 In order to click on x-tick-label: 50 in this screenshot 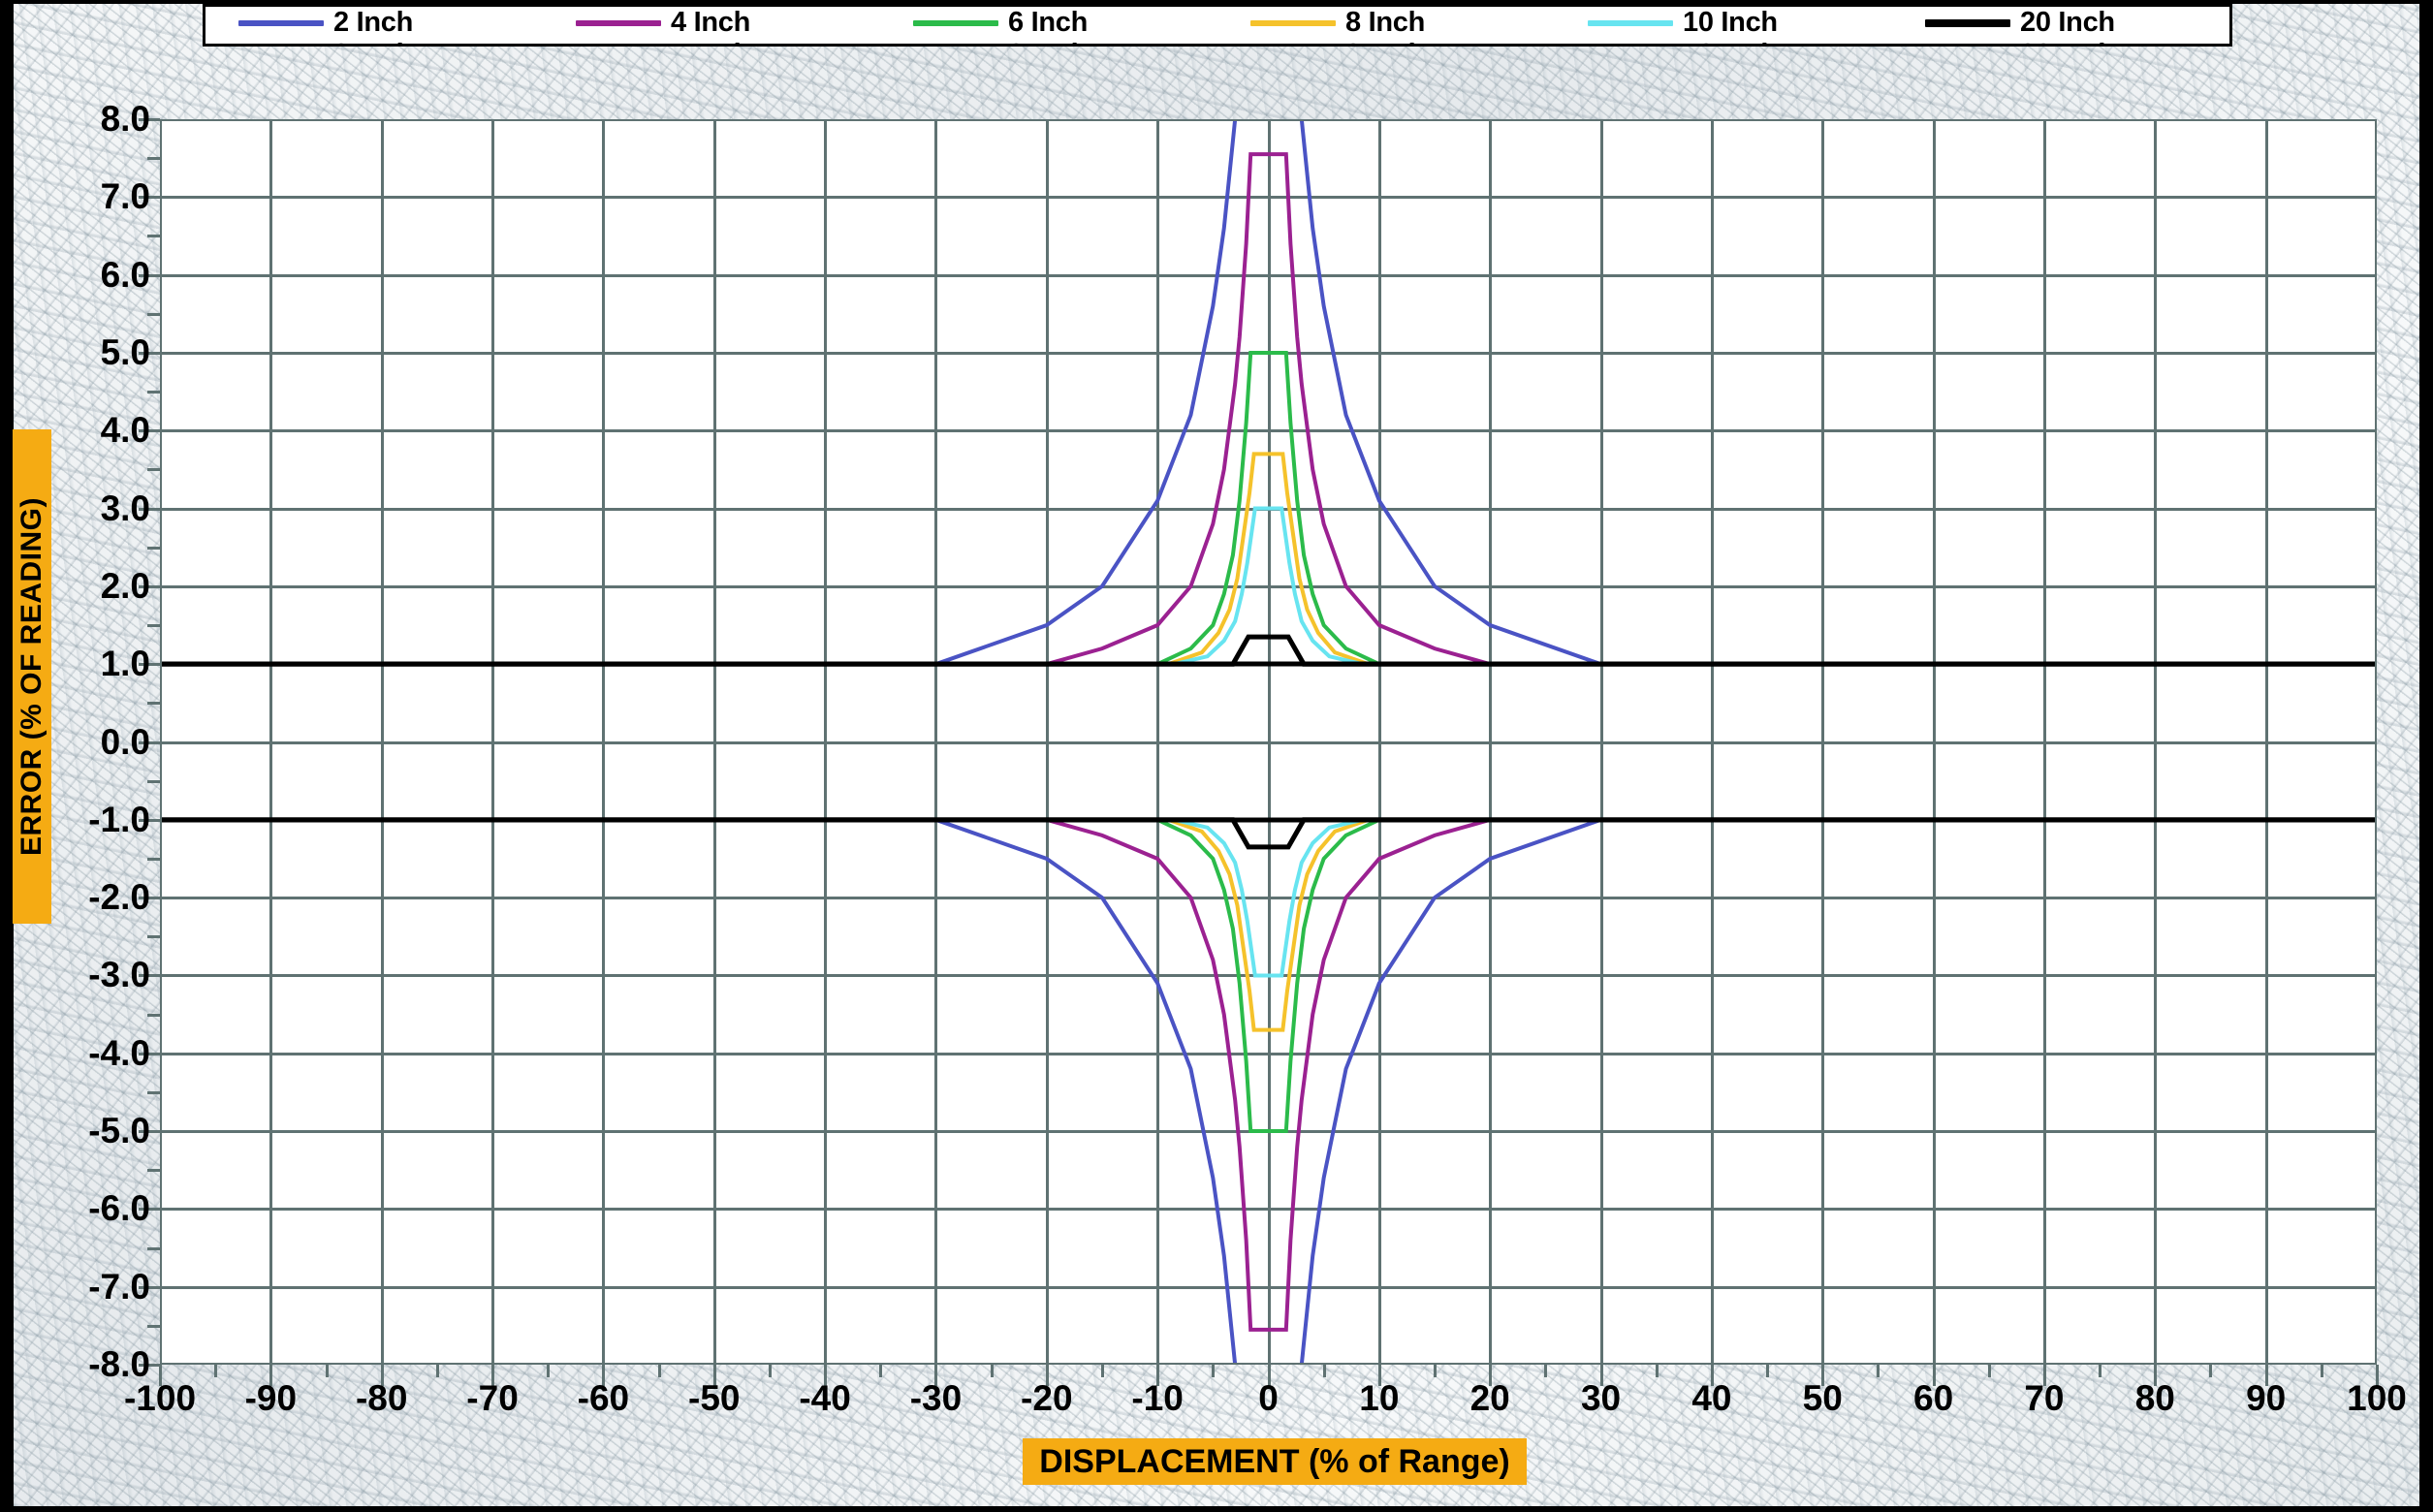, I will do `click(1822, 1398)`.